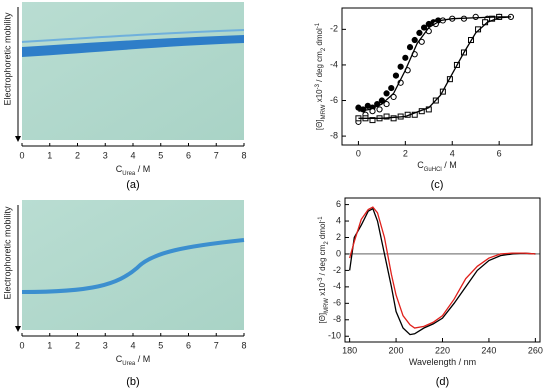 Image resolution: width=550 pixels, height=391 pixels. What do you see at coordinates (160, 155) in the screenshot?
I see `x-tick-label: 5` at bounding box center [160, 155].